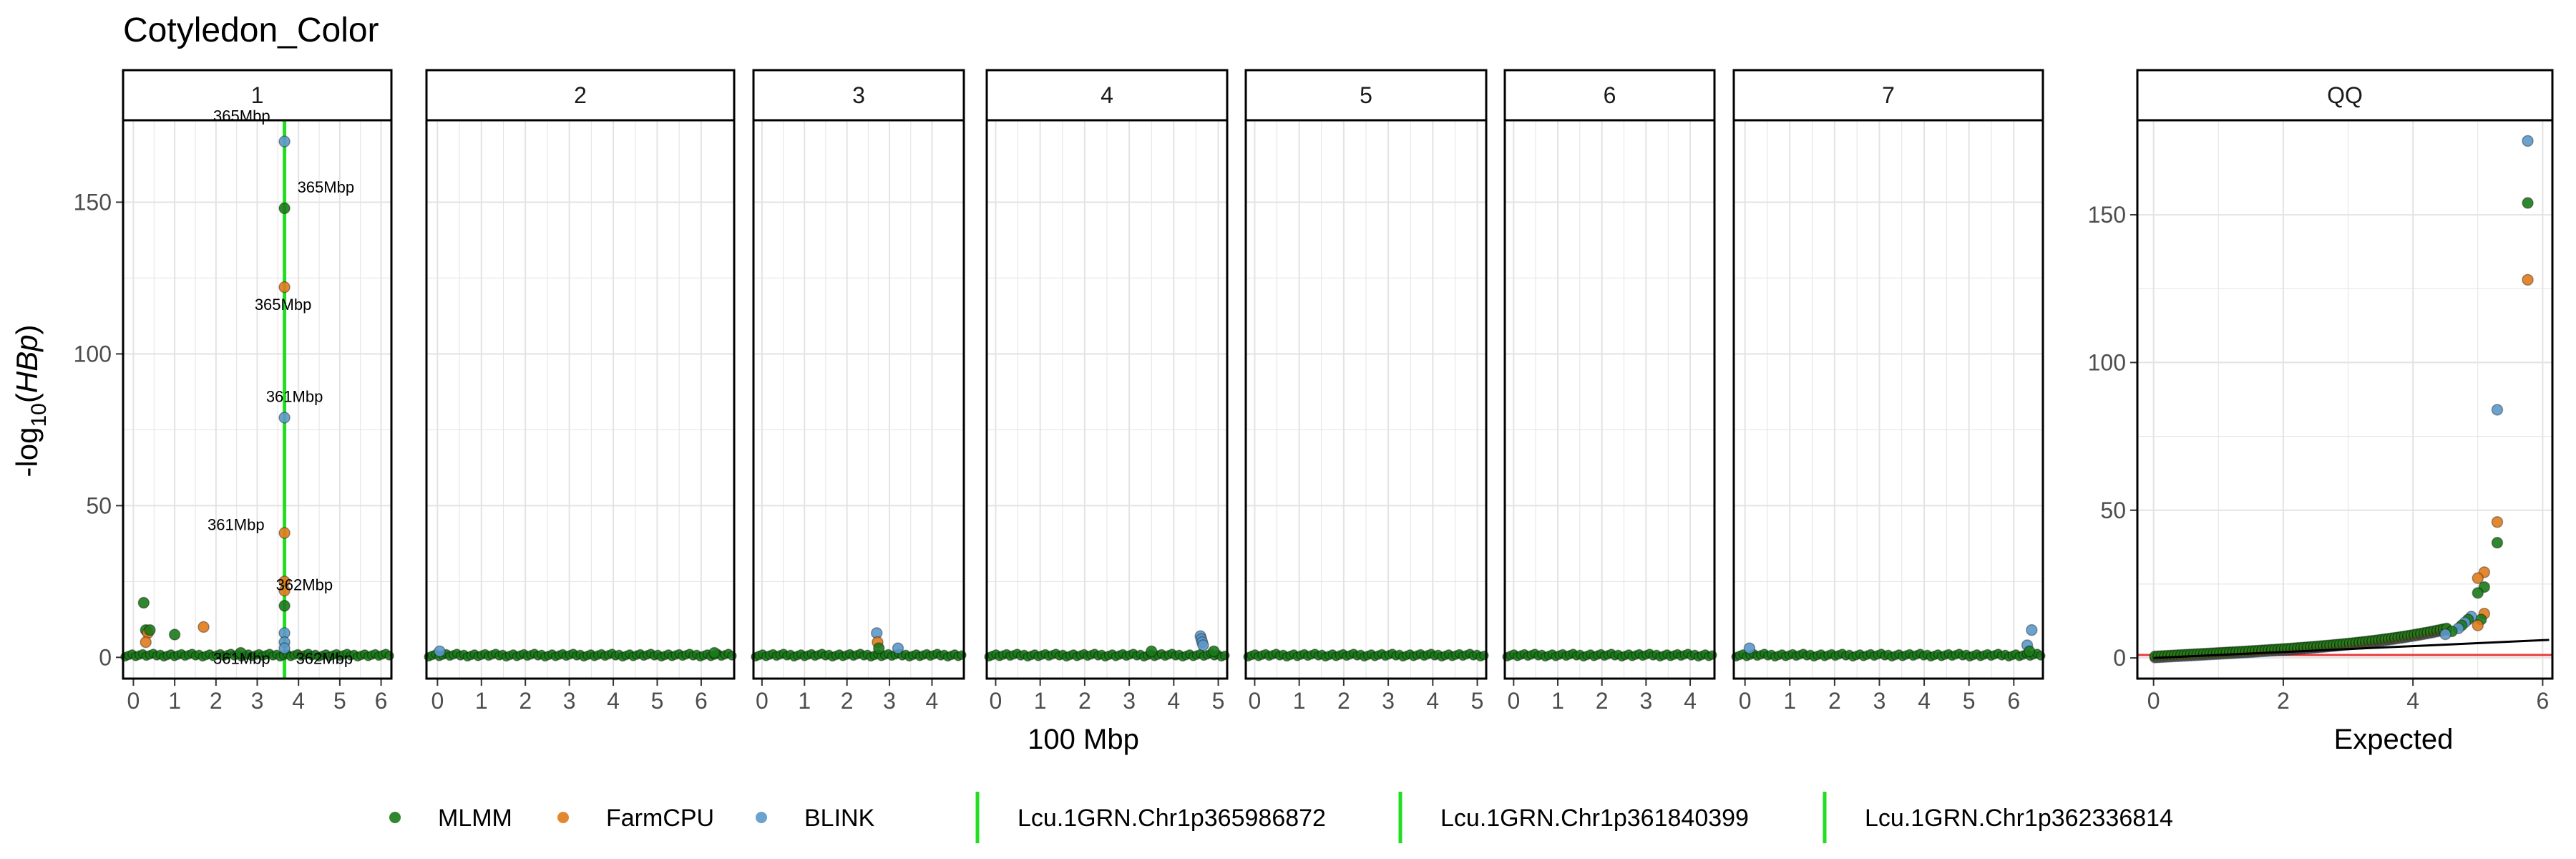 This screenshot has width=2576, height=859. I want to click on legend-item-blink: BLINK, so click(815, 818).